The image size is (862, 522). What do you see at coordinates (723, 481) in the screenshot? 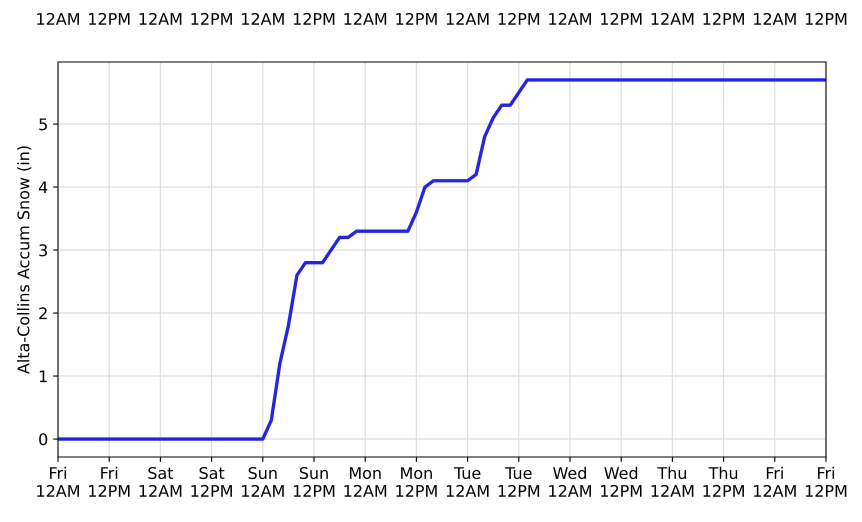
I see `x-tick-label: Thu 12PM` at bounding box center [723, 481].